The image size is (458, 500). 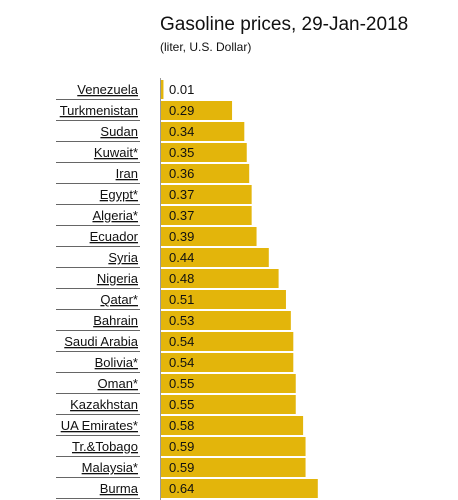 What do you see at coordinates (181, 110) in the screenshot?
I see `value-label: 0.29` at bounding box center [181, 110].